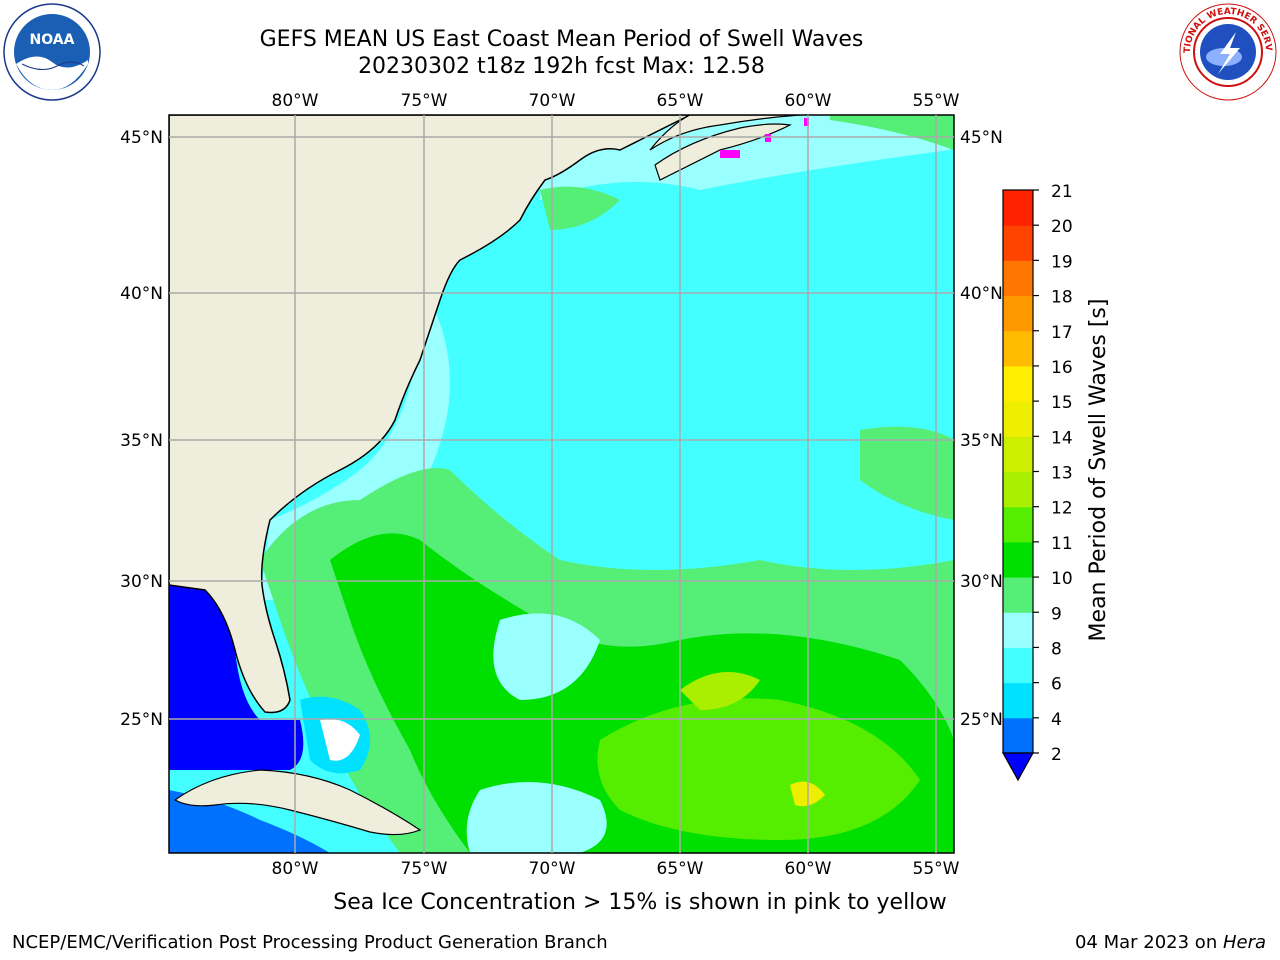 The width and height of the screenshot is (1280, 960). Describe the element at coordinates (1056, 614) in the screenshot. I see `colorbar-tick-label: 9` at that location.